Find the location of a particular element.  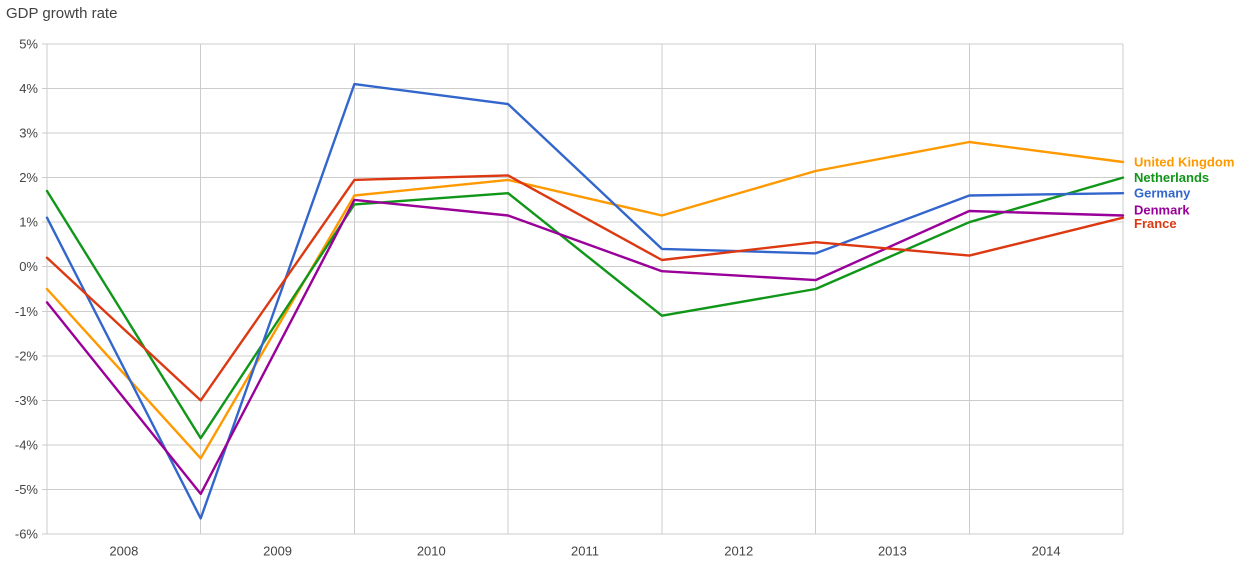

legend-label-france: France is located at coordinates (1155, 223).